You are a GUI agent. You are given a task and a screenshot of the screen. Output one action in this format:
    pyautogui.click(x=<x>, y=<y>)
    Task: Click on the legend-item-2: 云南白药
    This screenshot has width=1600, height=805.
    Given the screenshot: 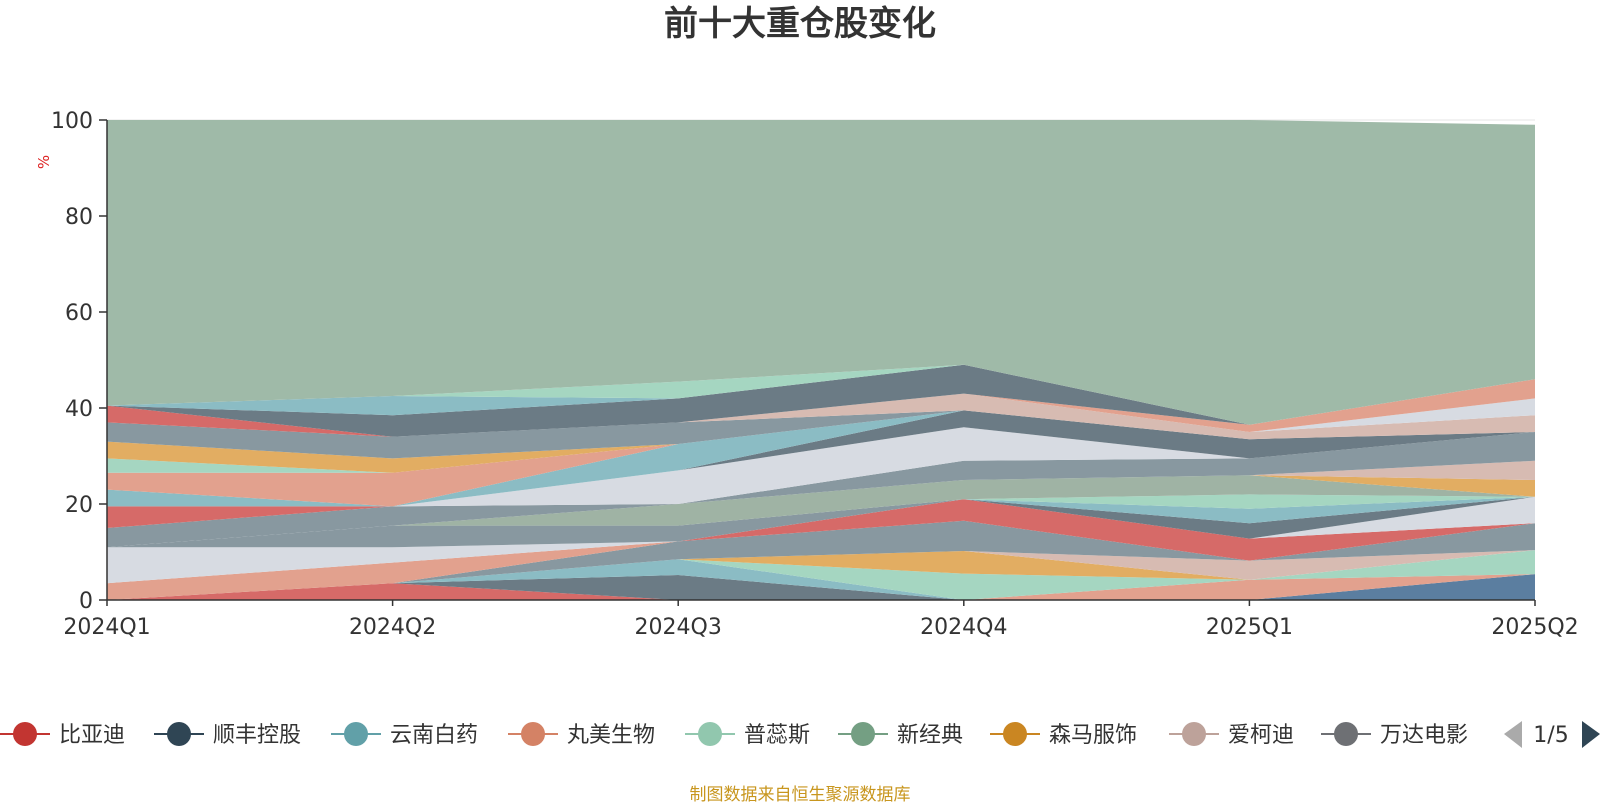 What is the action you would take?
    pyautogui.click(x=404, y=735)
    